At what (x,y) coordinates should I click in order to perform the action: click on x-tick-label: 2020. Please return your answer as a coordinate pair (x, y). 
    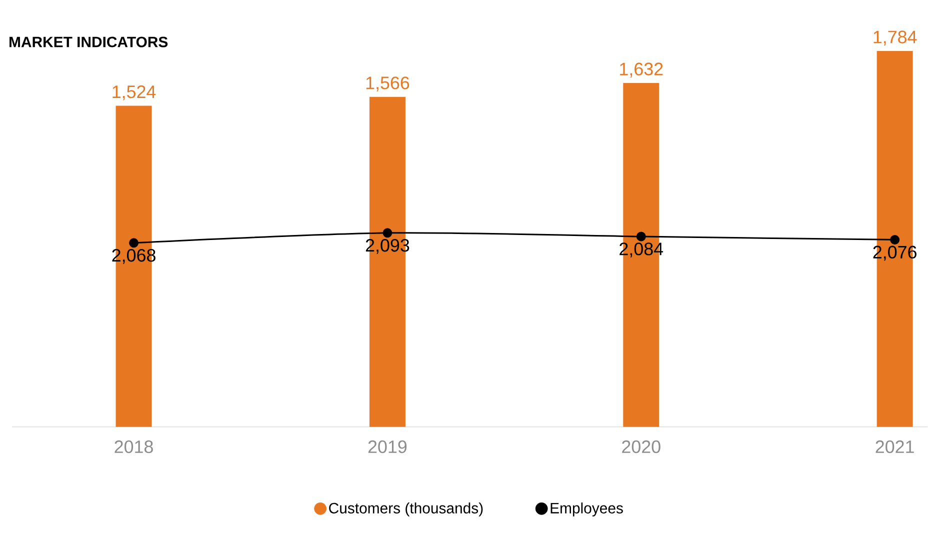
    Looking at the image, I should click on (641, 447).